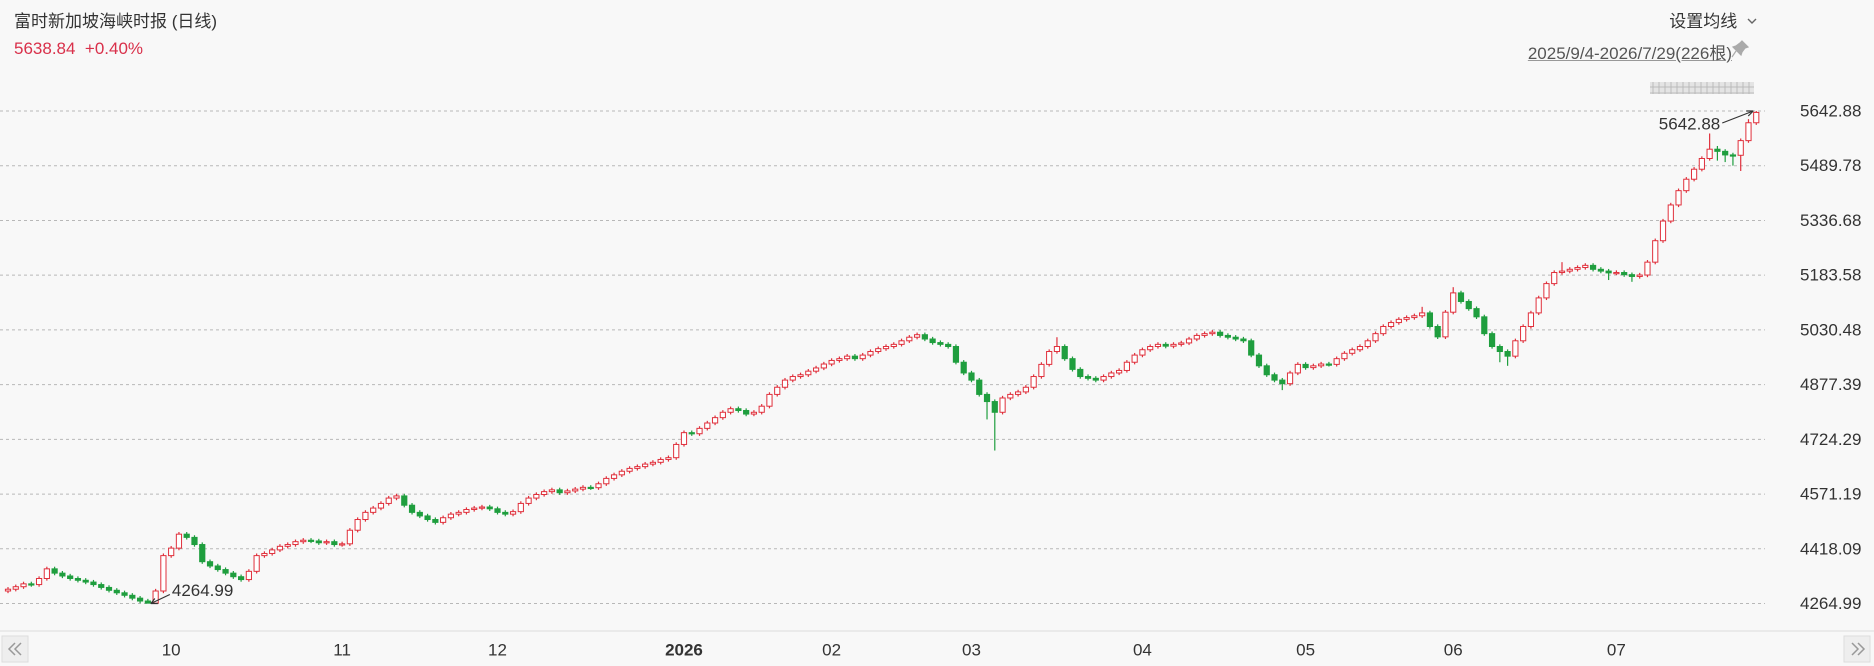 The height and width of the screenshot is (666, 1874). I want to click on date-range: 2025/9/4-2026/7/29(226根), so click(1629, 53).